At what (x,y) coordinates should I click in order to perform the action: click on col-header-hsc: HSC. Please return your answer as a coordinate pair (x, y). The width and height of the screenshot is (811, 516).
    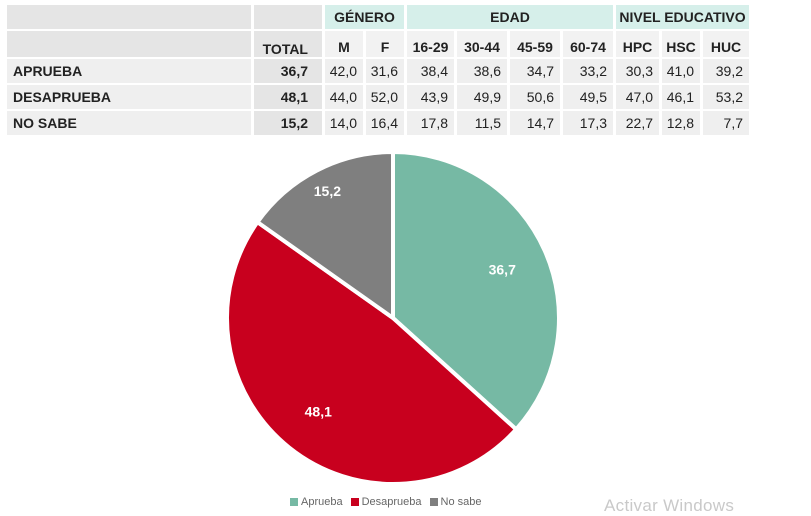
    Looking at the image, I should click on (681, 44).